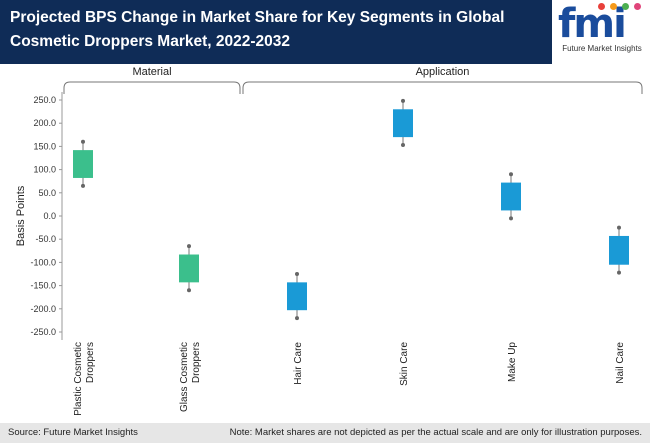 This screenshot has height=443, width=650. Describe the element at coordinates (403, 123) in the screenshot. I see `box-skin-care` at that location.